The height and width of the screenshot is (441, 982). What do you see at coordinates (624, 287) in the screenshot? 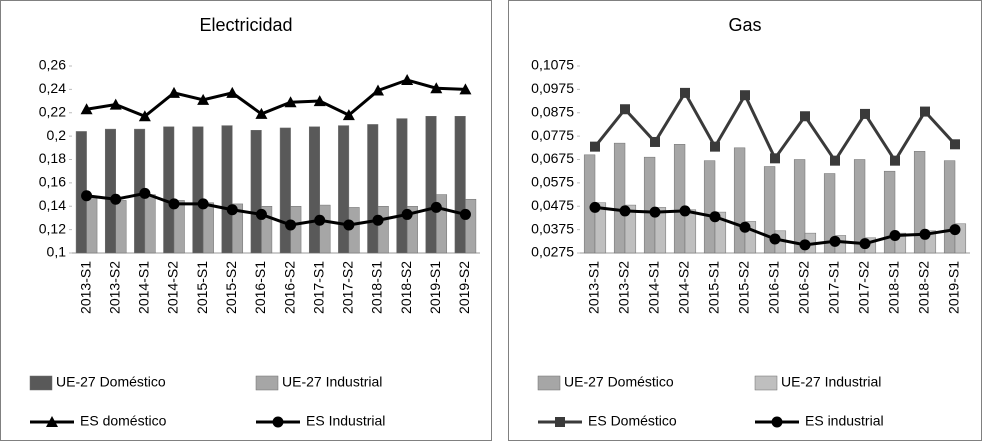
I see `x-tick-label: 2013-S2` at bounding box center [624, 287].